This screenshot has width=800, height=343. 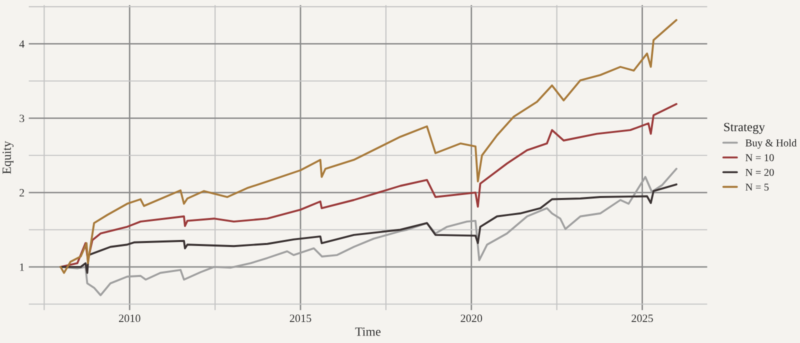 I want to click on y-axis-title: Equity, so click(x=8, y=157).